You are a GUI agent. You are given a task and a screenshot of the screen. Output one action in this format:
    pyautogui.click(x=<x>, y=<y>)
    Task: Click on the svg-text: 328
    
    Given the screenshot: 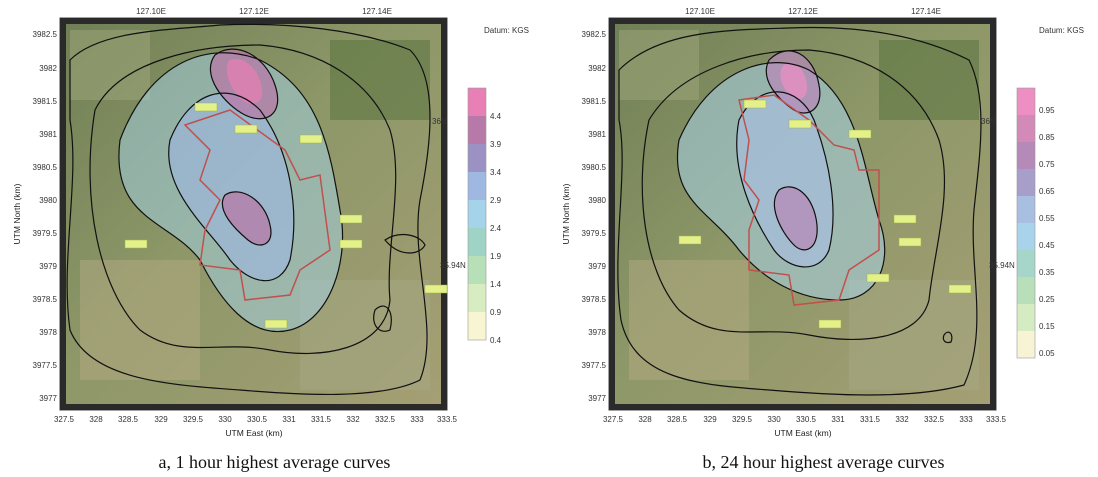 What is the action you would take?
    pyautogui.click(x=96, y=419)
    